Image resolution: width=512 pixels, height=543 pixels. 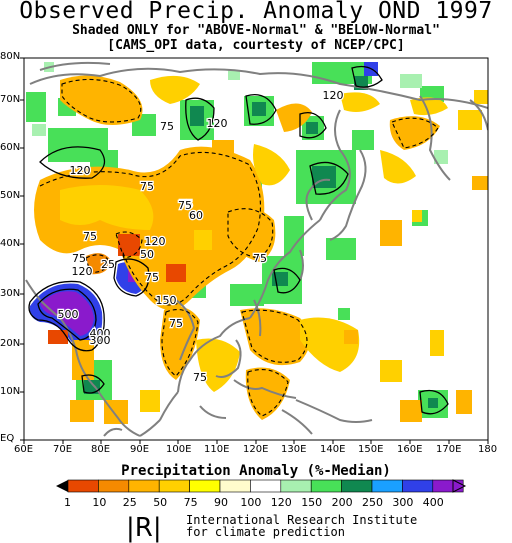 What do you see at coordinates (449, 449) in the screenshot?
I see `lon-label-170e: 170E` at bounding box center [449, 449].